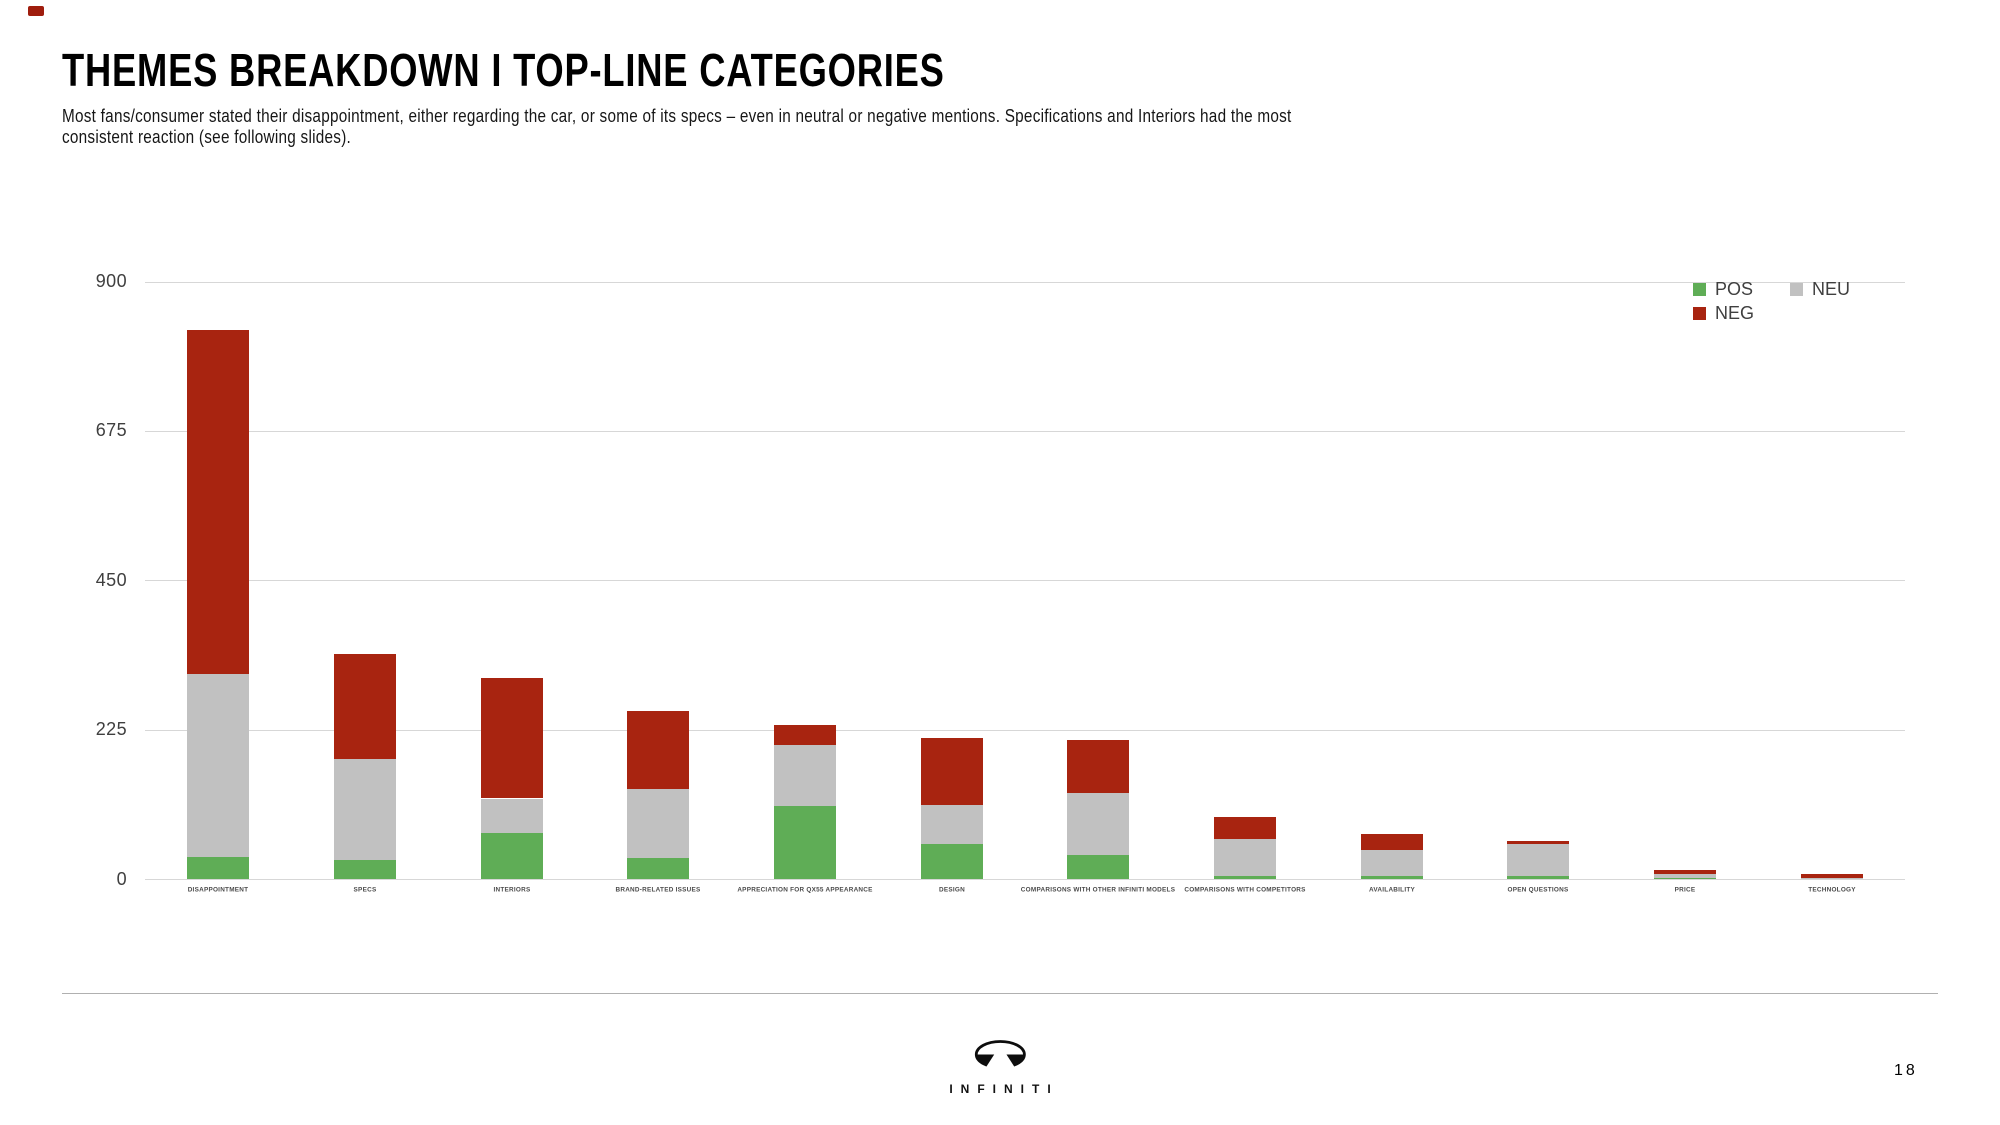 The width and height of the screenshot is (2000, 1125). Describe the element at coordinates (1391, 889) in the screenshot. I see `x-axis-category-label: AVAILABILITY` at that location.